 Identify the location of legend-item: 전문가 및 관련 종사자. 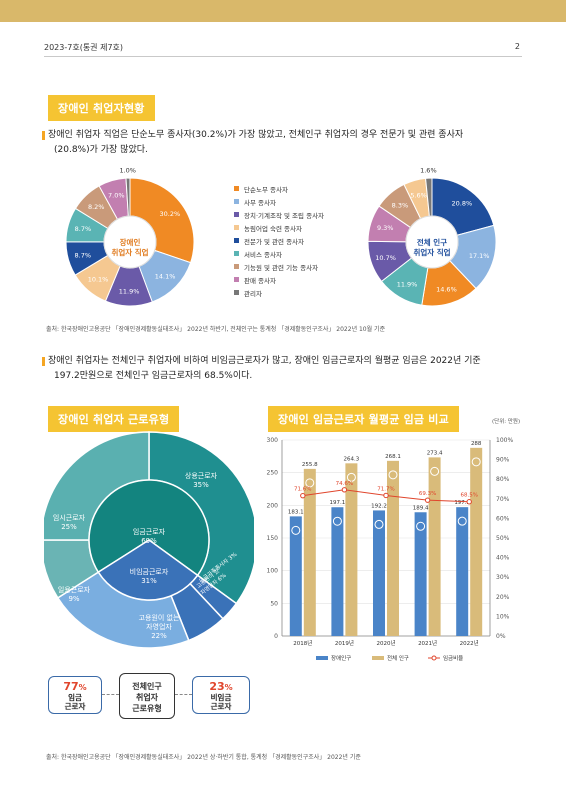
(279, 240).